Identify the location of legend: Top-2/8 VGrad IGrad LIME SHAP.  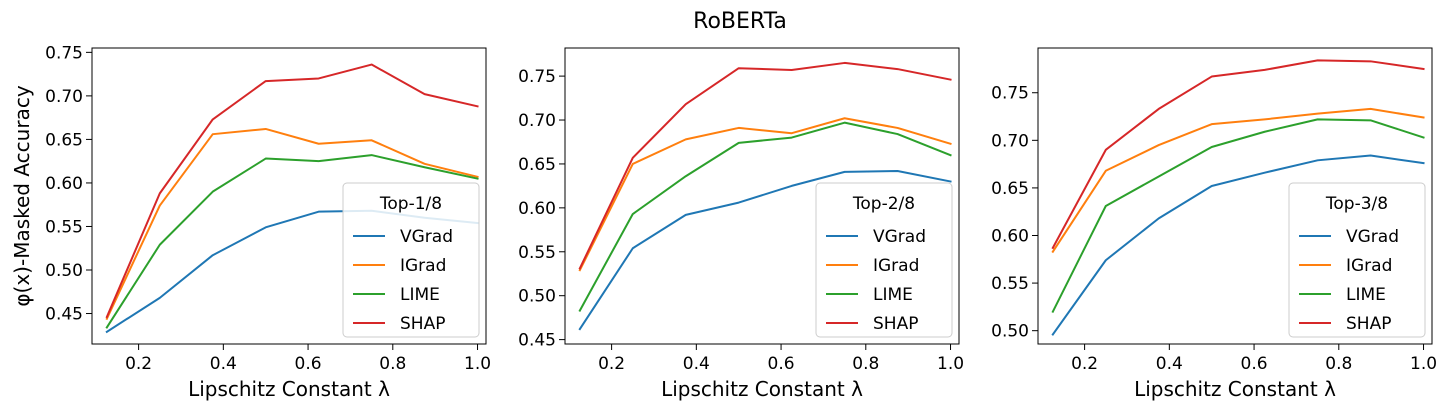
(884, 260).